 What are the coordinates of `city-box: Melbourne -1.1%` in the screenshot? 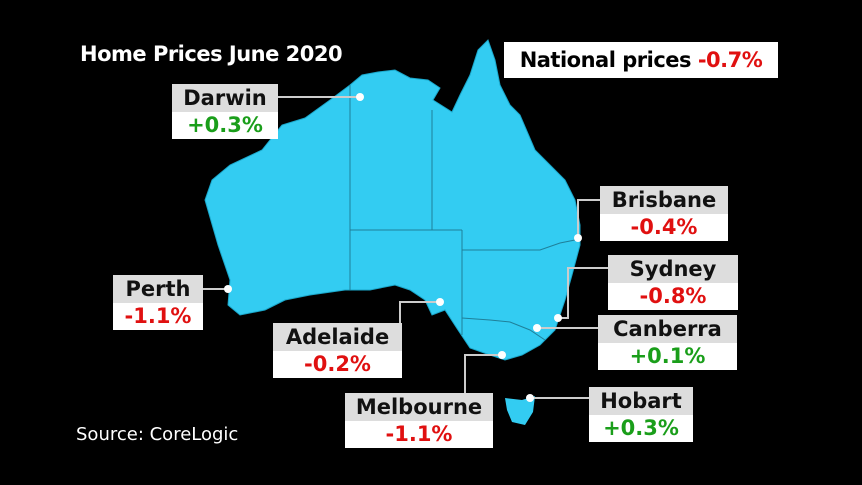 It's located at (419, 420).